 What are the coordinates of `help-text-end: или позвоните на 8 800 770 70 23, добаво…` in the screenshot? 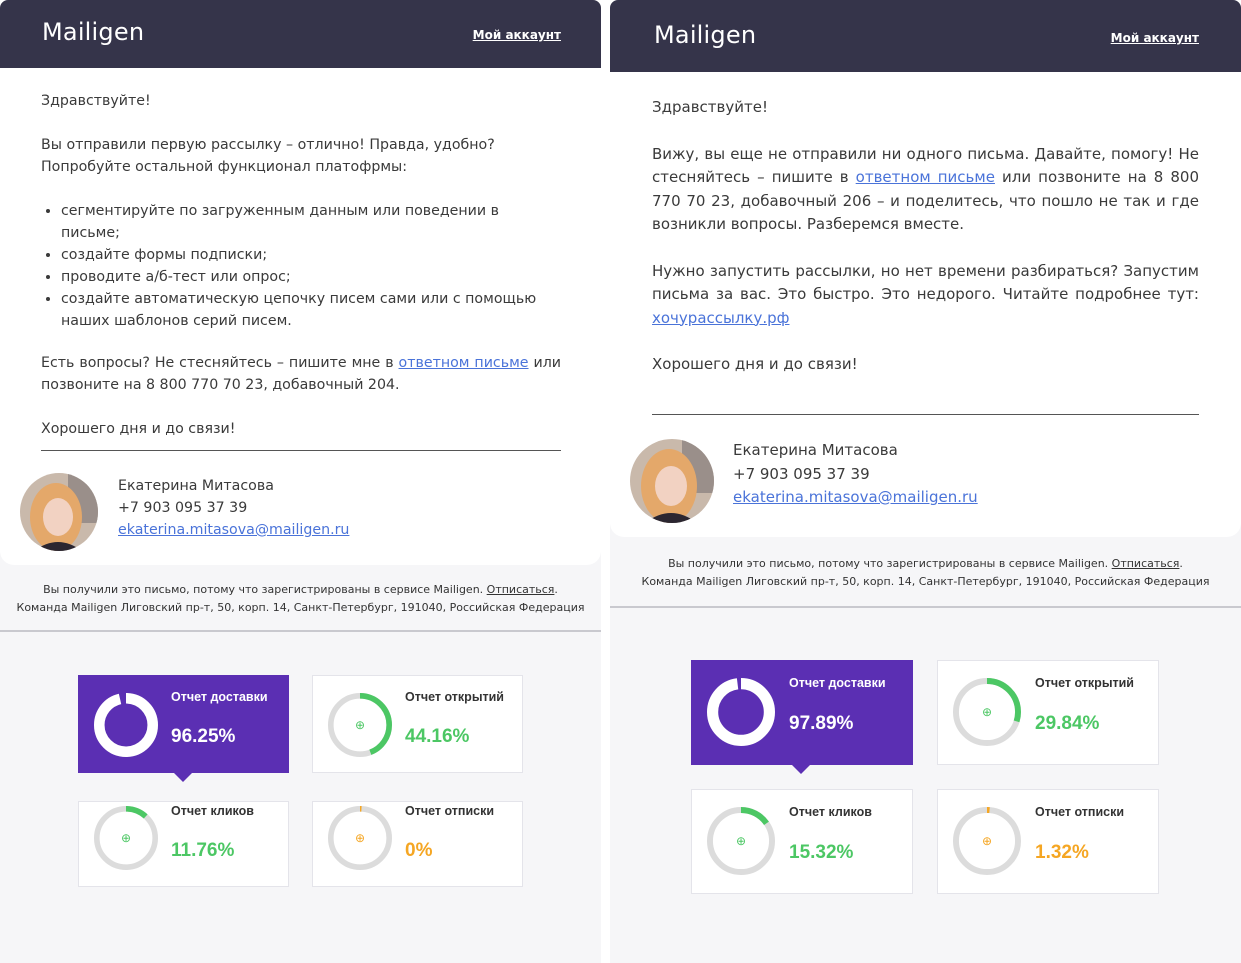 It's located at (925, 200).